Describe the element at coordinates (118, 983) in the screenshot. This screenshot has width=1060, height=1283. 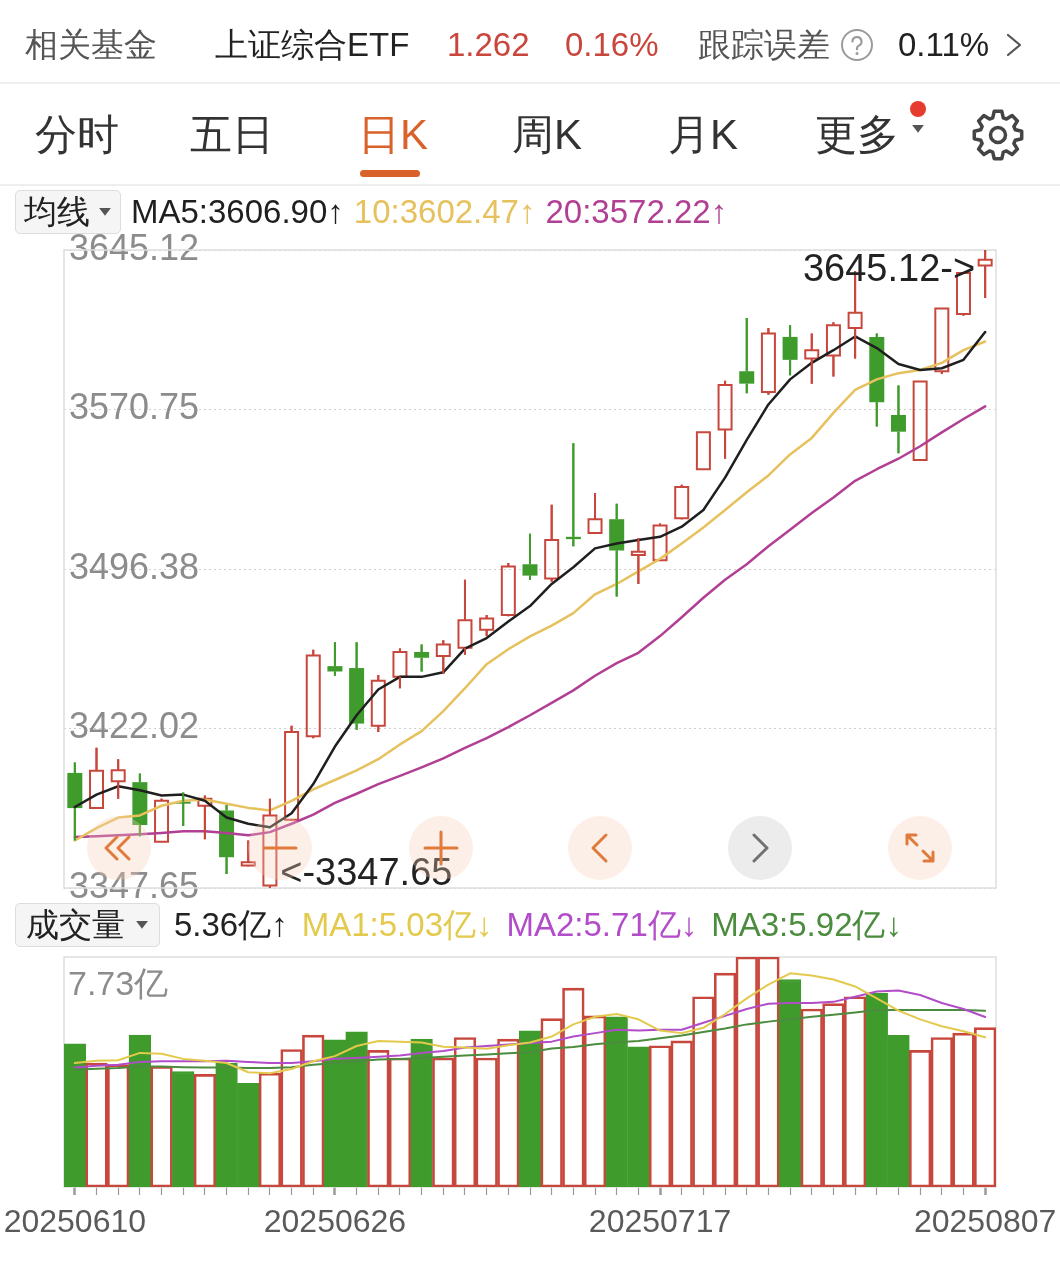
I see `annotation: 7.73亿` at that location.